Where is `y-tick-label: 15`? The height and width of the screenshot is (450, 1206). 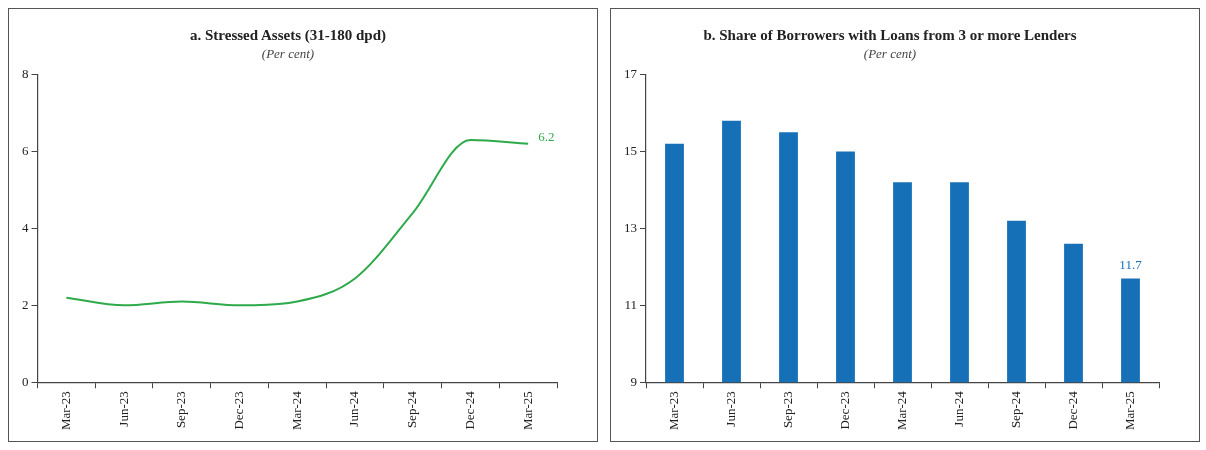
y-tick-label: 15 is located at coordinates (630, 150).